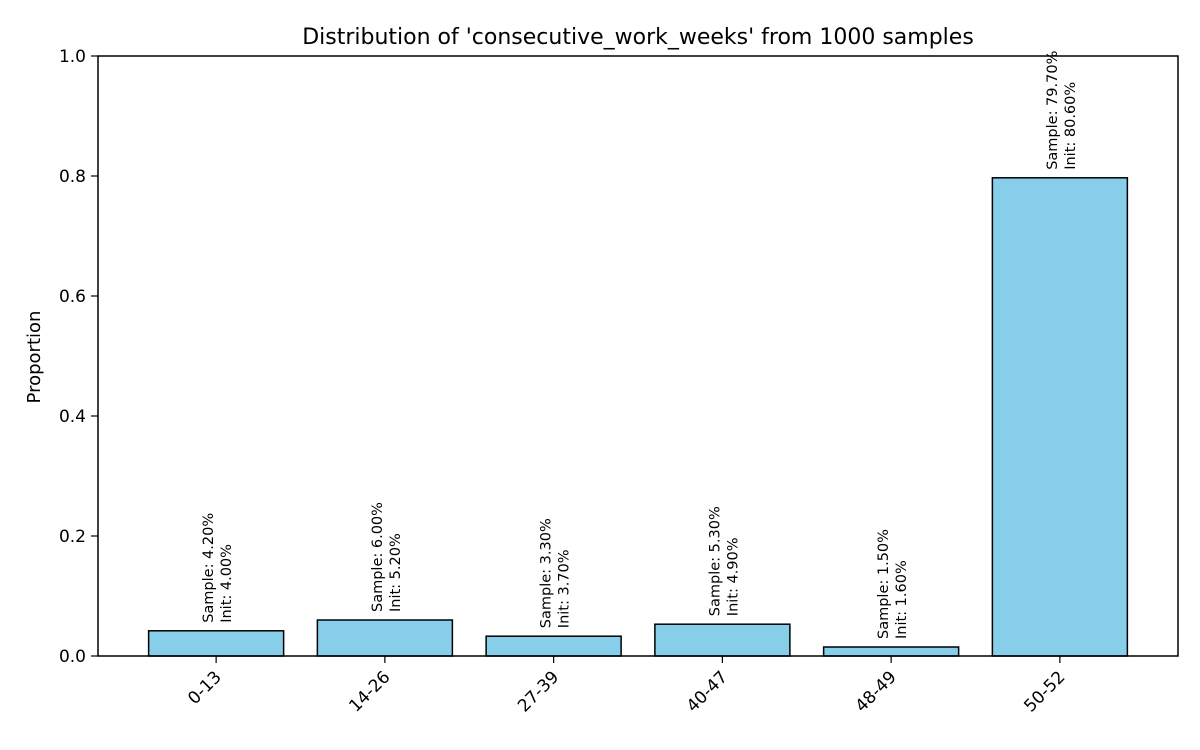 The height and width of the screenshot is (750, 1200). Describe the element at coordinates (227, 583) in the screenshot. I see `bar-label-init: Init: 4.00%` at that location.